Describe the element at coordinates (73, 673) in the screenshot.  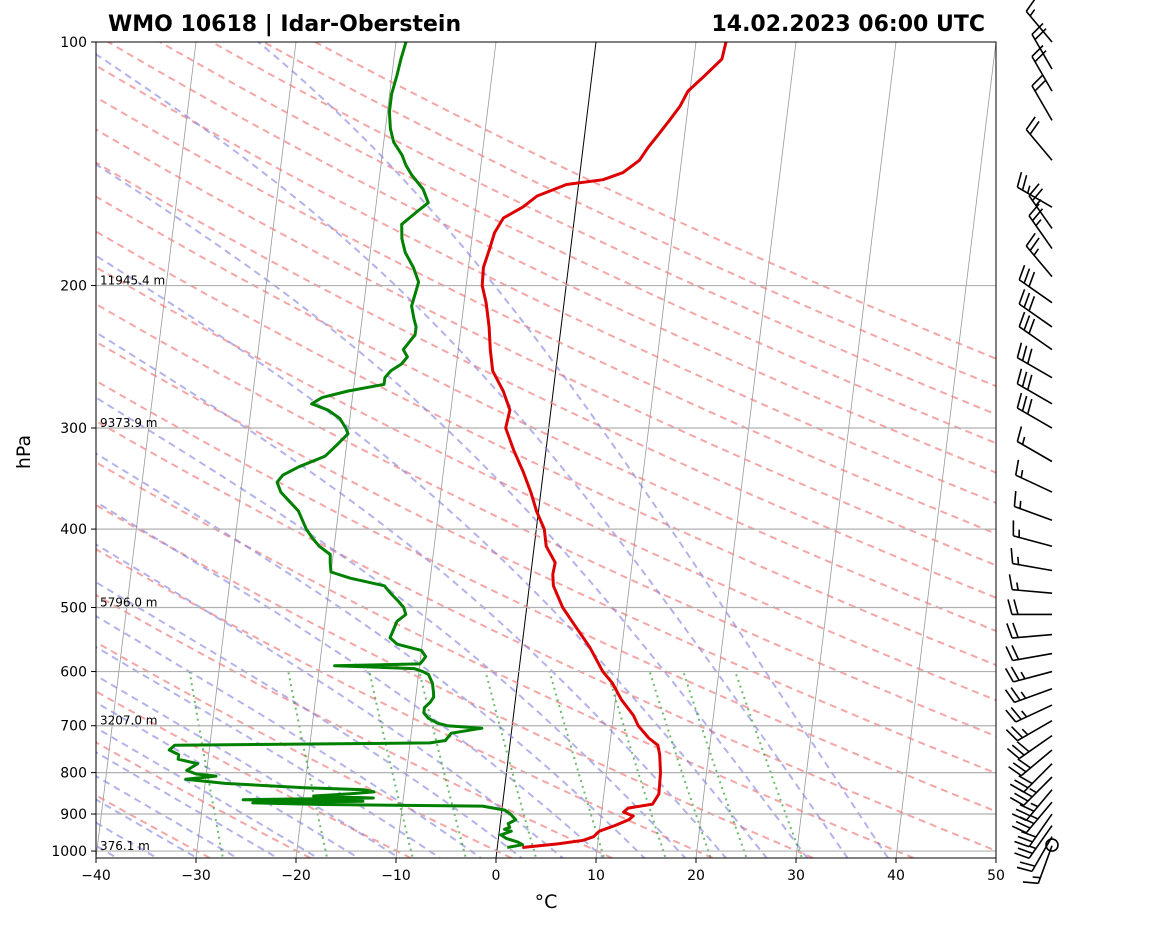
I see `y-tick-label: 600` at that location.